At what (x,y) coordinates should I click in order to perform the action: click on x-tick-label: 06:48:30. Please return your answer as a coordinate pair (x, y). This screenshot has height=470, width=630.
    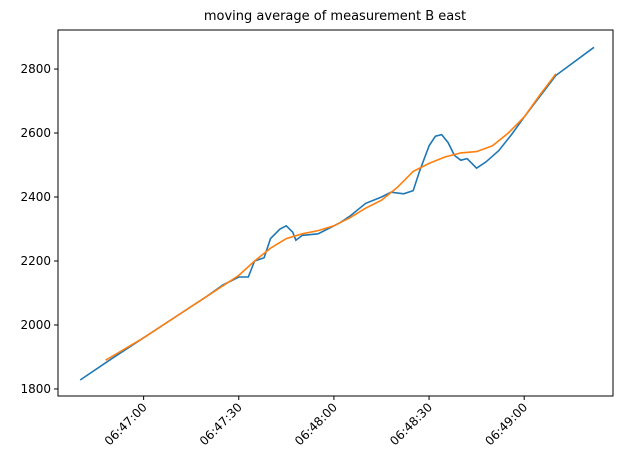
    Looking at the image, I should click on (411, 424).